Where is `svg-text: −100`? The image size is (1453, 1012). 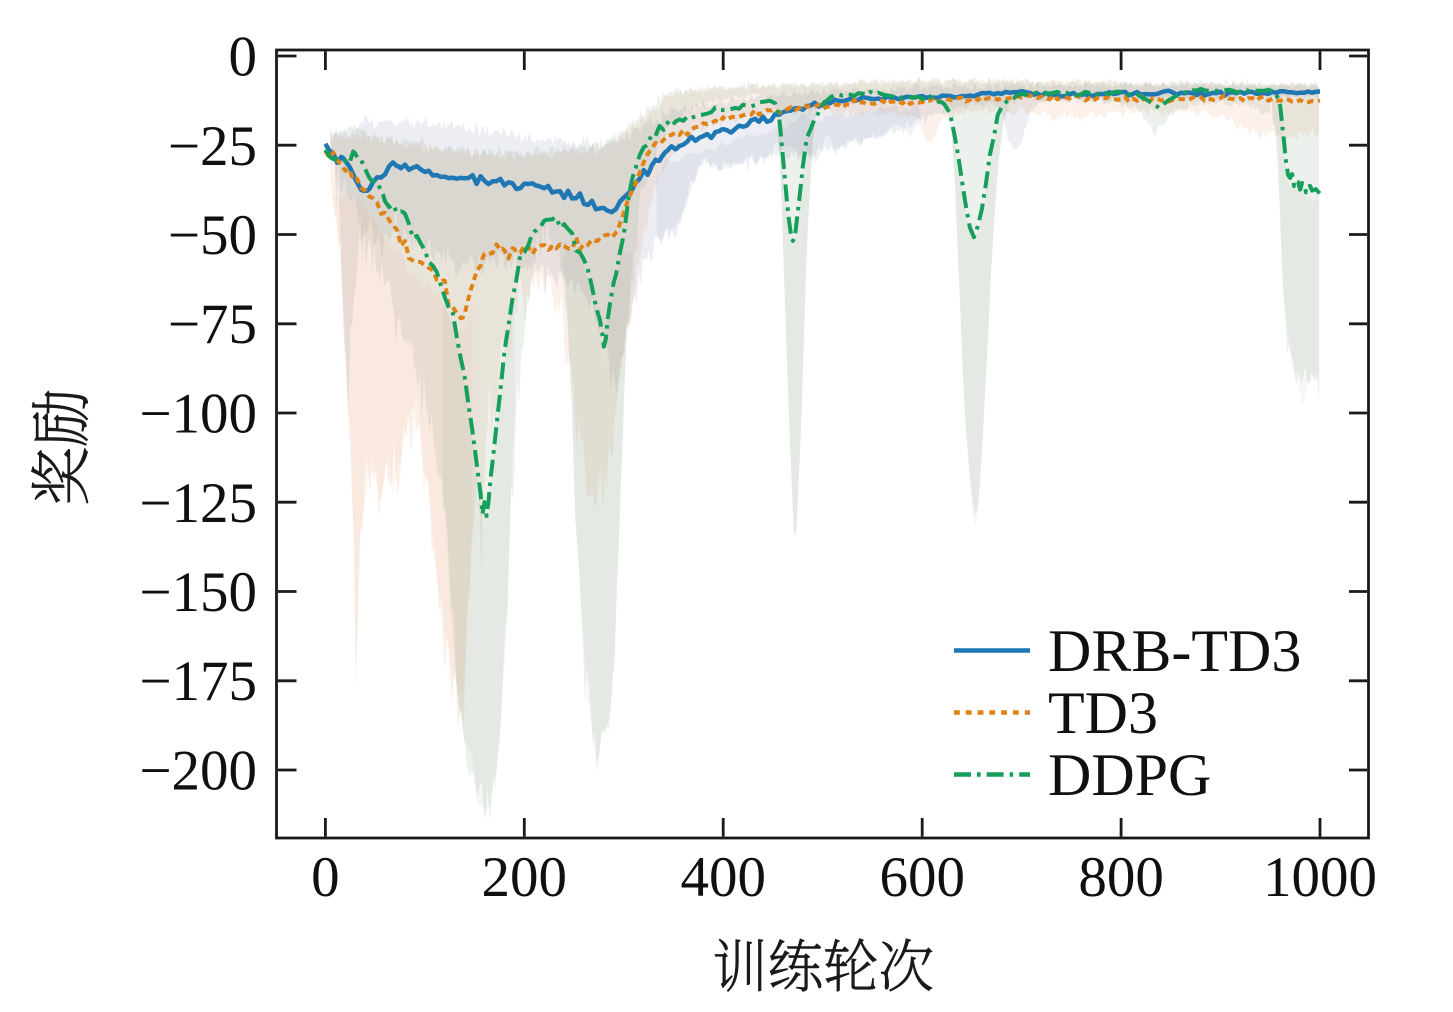
svg-text: −100 is located at coordinates (198, 414).